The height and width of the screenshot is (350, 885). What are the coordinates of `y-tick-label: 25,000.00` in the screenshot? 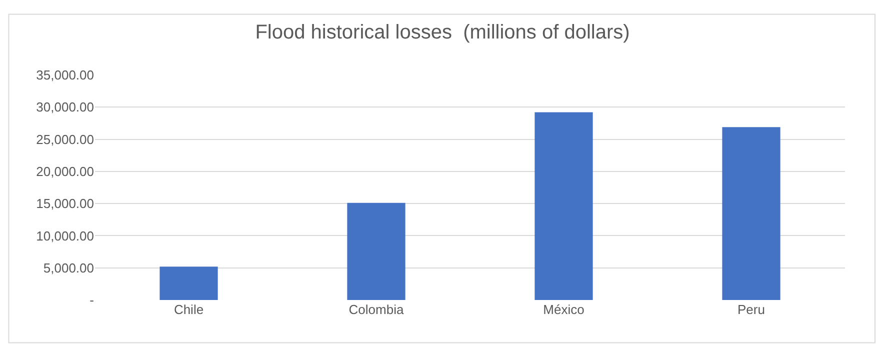 It's located at (65, 139).